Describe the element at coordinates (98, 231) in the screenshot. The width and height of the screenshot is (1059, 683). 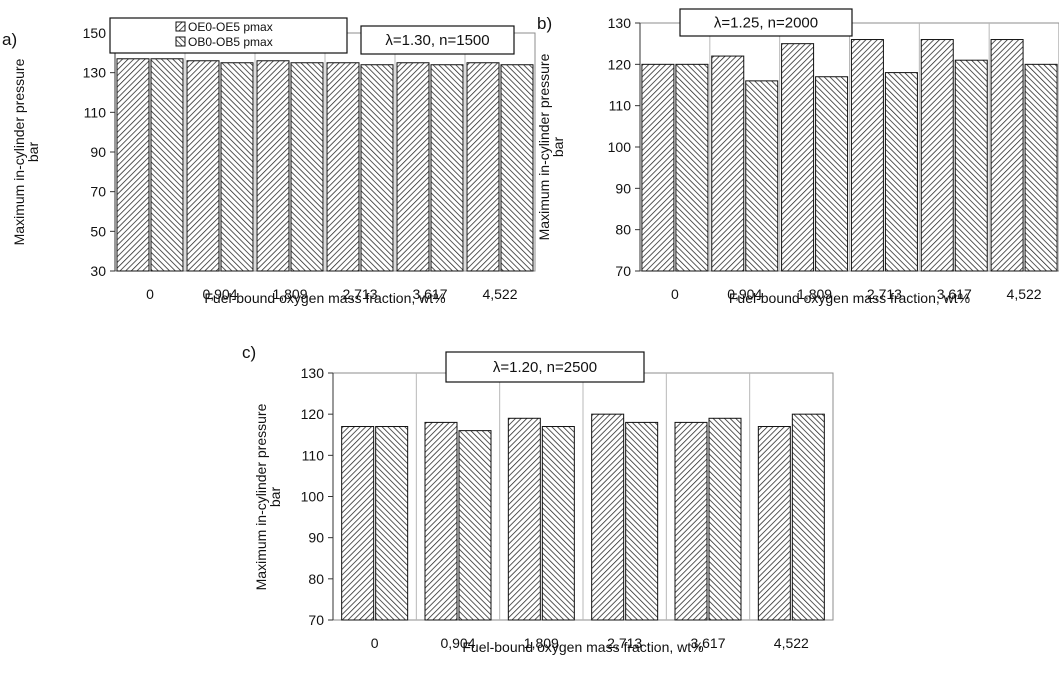
I see `y-tick-label: 50` at that location.